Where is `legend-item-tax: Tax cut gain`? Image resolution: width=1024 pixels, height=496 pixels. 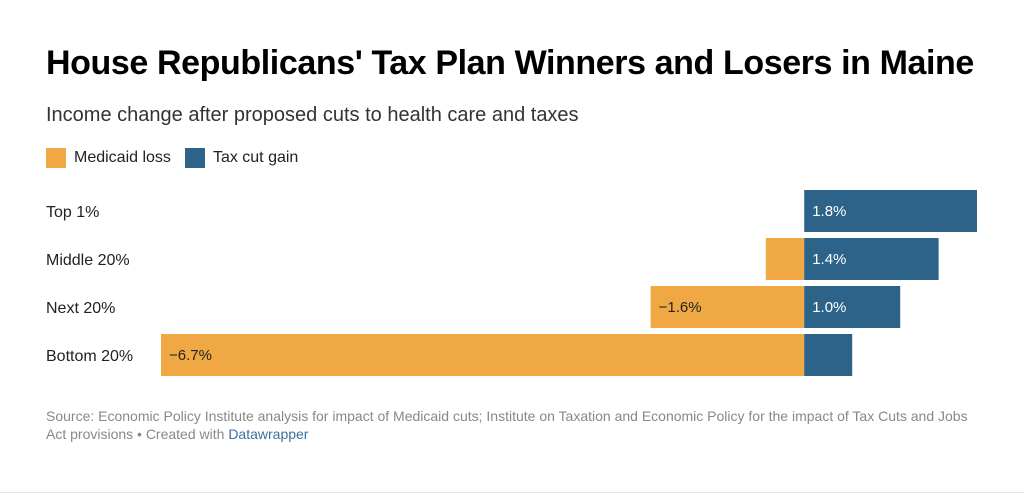
legend-item-tax: Tax cut gain is located at coordinates (241, 158).